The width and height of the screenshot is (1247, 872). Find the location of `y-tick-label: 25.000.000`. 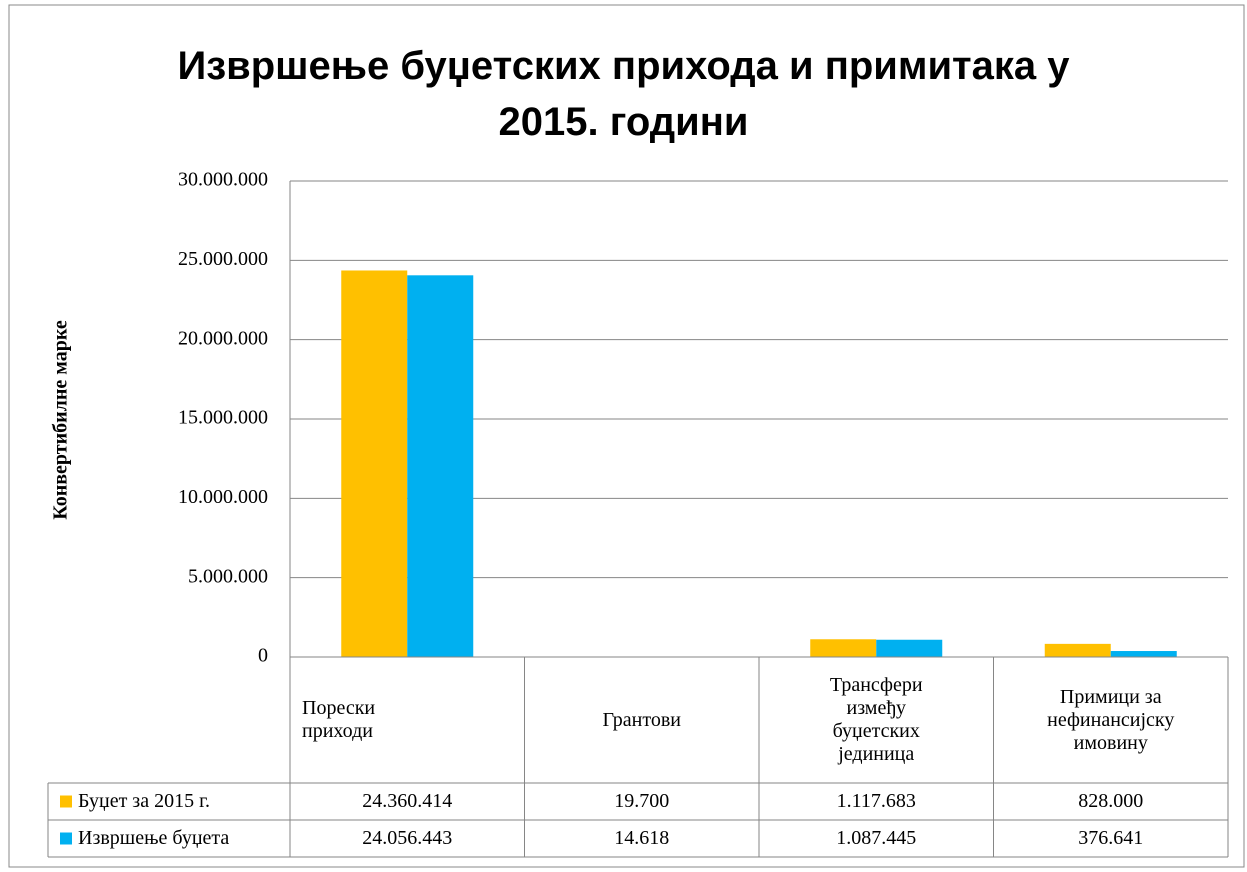

y-tick-label: 25.000.000 is located at coordinates (223, 259).